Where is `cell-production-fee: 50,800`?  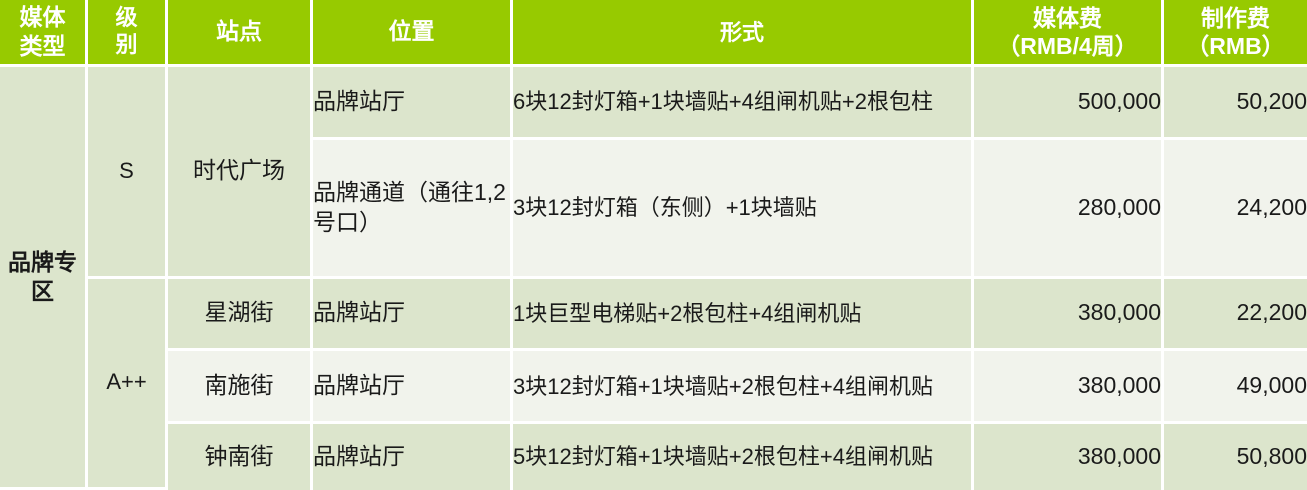
cell-production-fee: 50,800 is located at coordinates (1235, 456).